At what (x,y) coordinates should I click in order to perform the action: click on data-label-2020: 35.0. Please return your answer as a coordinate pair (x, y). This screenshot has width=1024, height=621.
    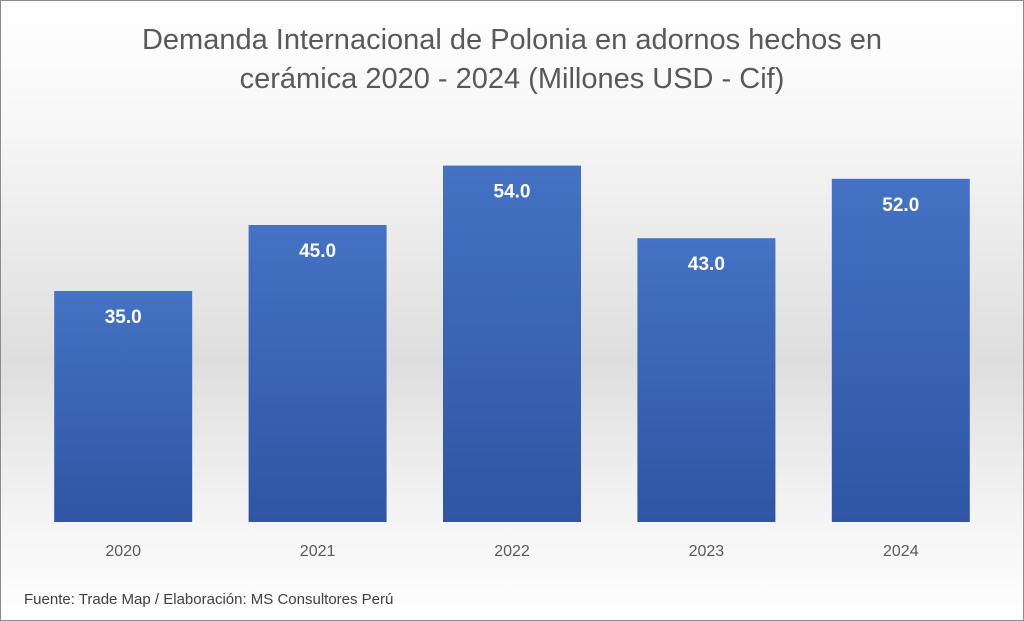
    Looking at the image, I should click on (123, 317).